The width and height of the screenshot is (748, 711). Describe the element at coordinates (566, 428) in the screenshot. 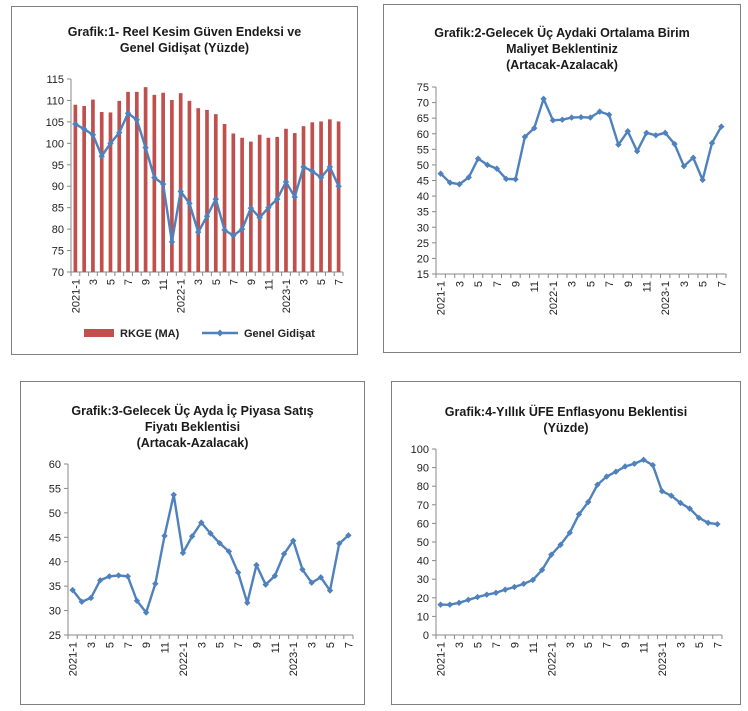

I see `chart-title-4-line-2: (Yüzde)` at that location.